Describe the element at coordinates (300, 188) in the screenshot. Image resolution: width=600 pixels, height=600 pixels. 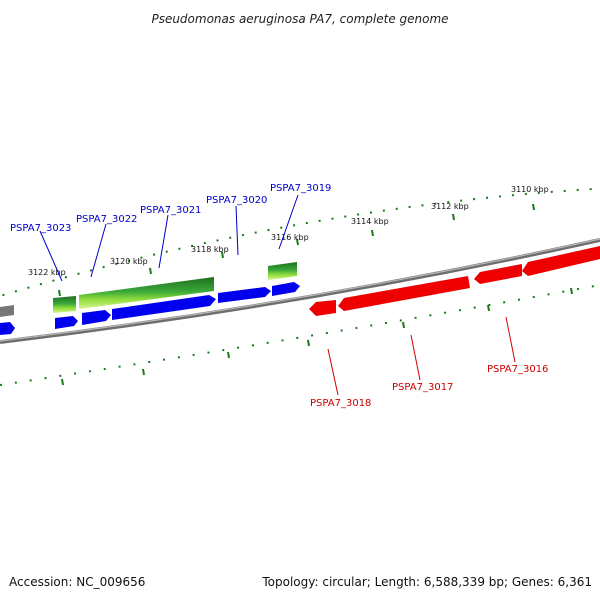
I see `gene-label: PSPA7_3019` at that location.